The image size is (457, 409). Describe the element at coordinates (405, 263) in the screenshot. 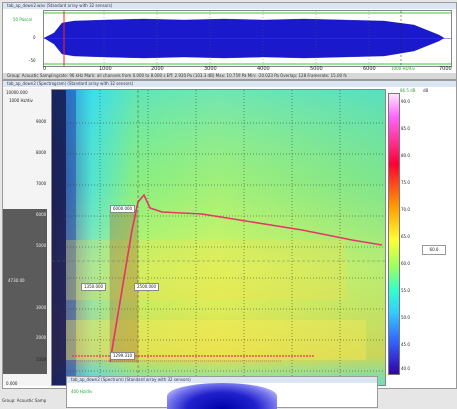

I see `colorbar-label: 60.0` at that location.